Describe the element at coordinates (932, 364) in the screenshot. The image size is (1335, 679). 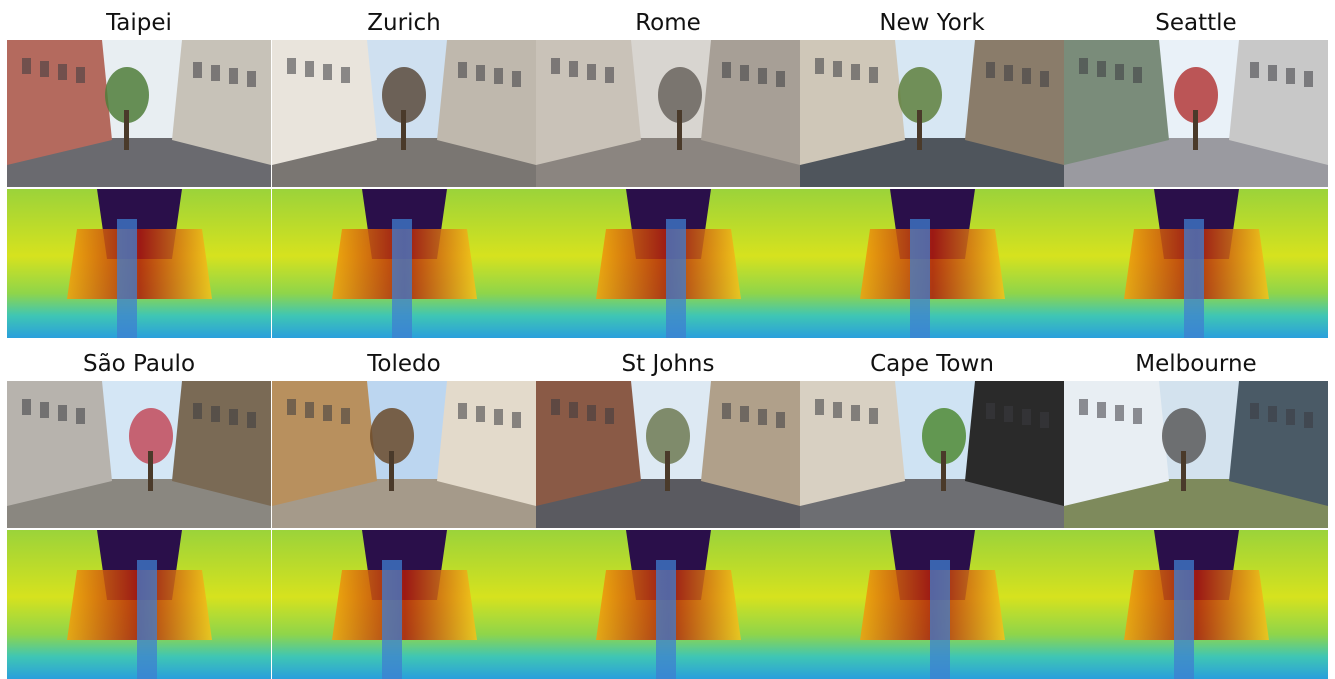
I see `city-label: Cape Town` at that location.